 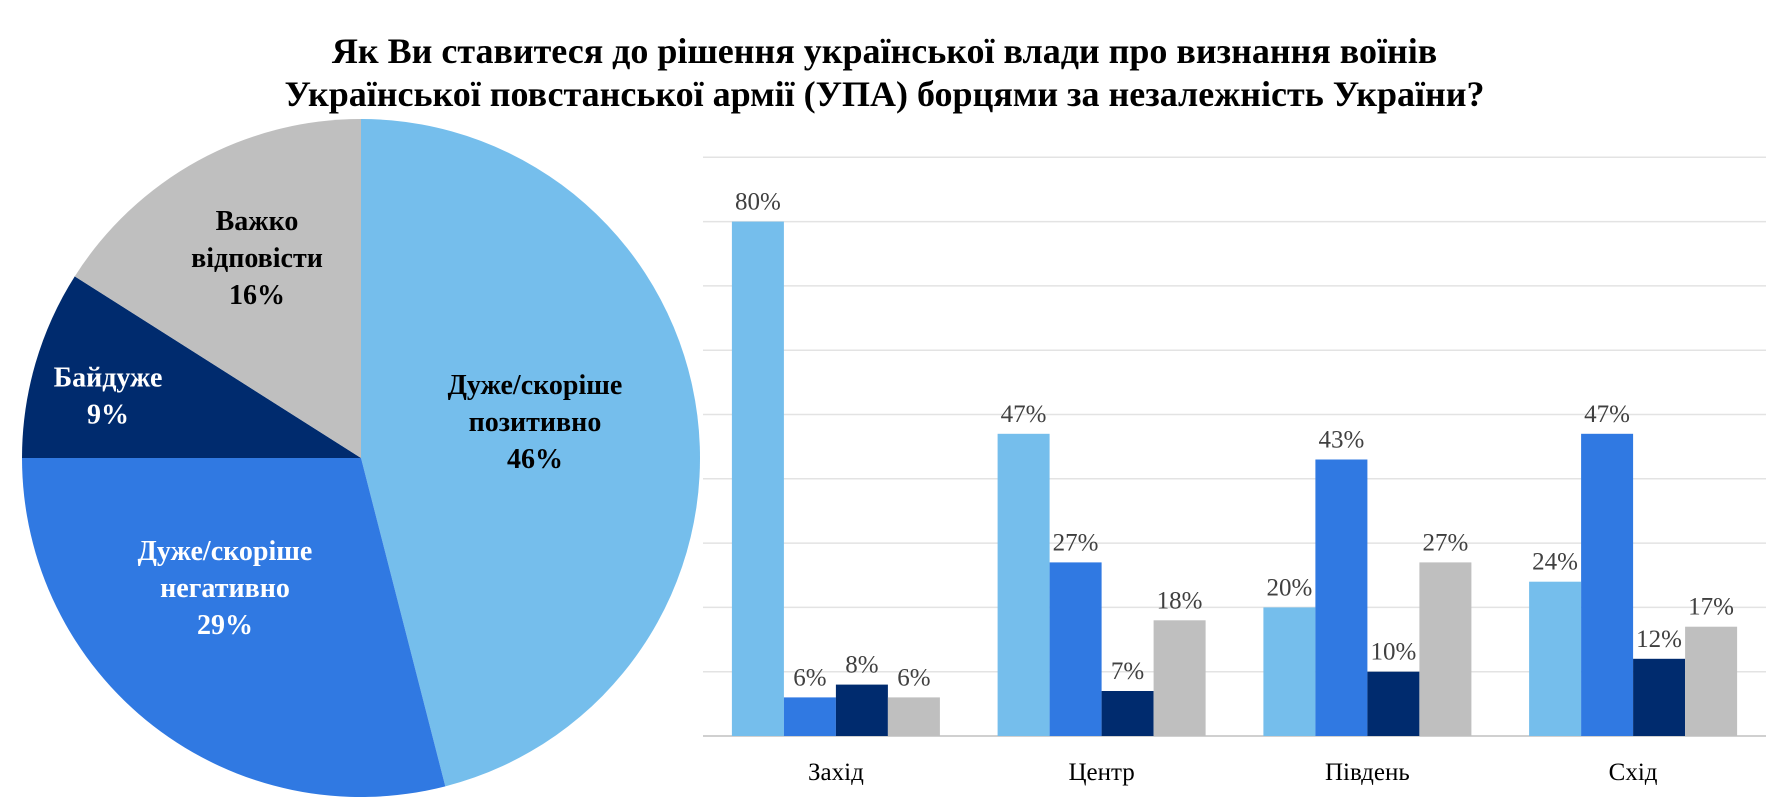 What do you see at coordinates (1341, 440) in the screenshot?
I see `bar-value-label: 43%` at bounding box center [1341, 440].